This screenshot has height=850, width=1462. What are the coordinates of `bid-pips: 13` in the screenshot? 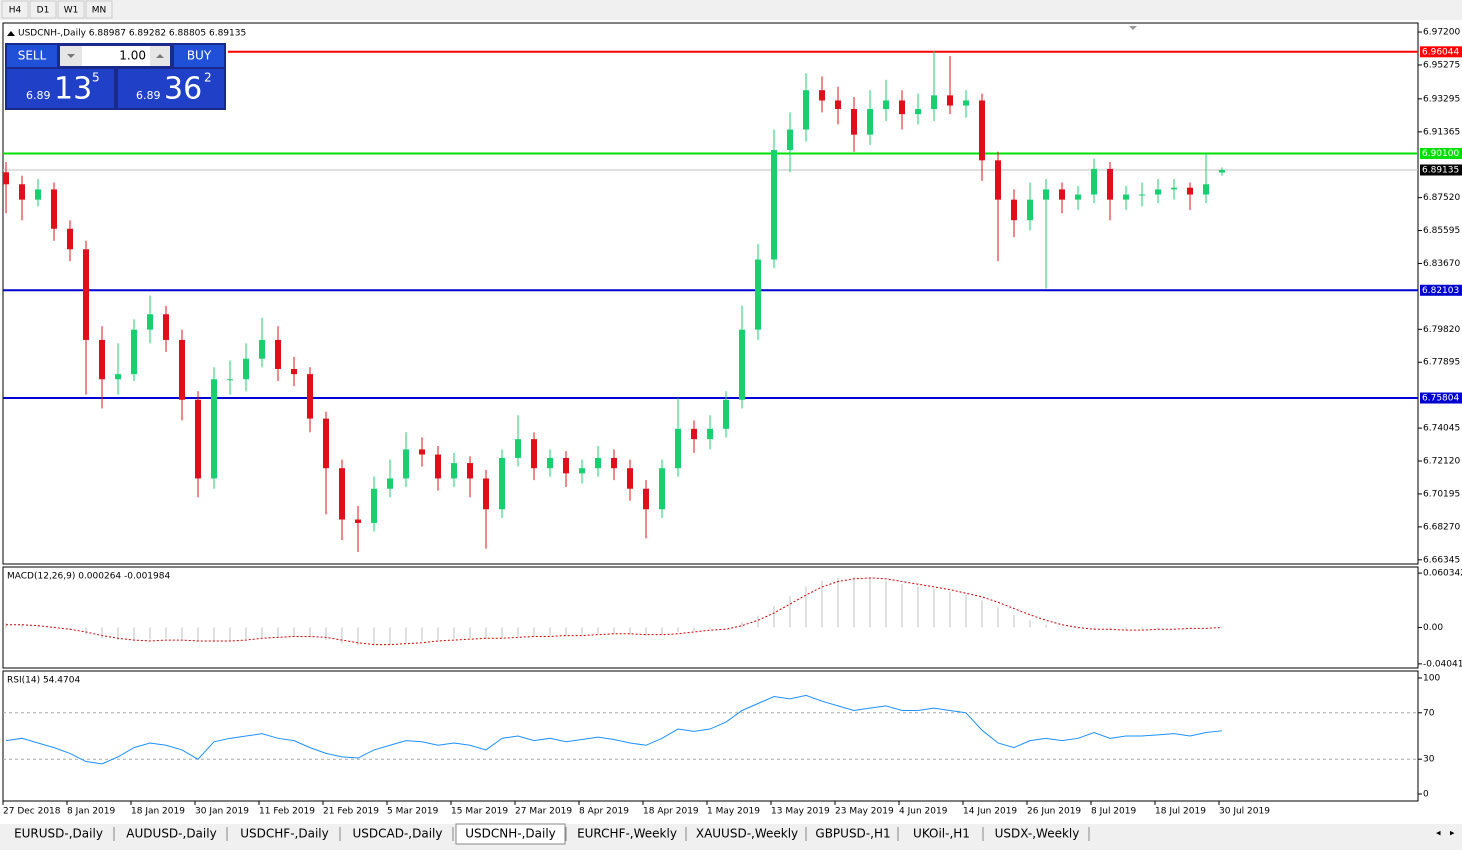 It's located at (73, 89).